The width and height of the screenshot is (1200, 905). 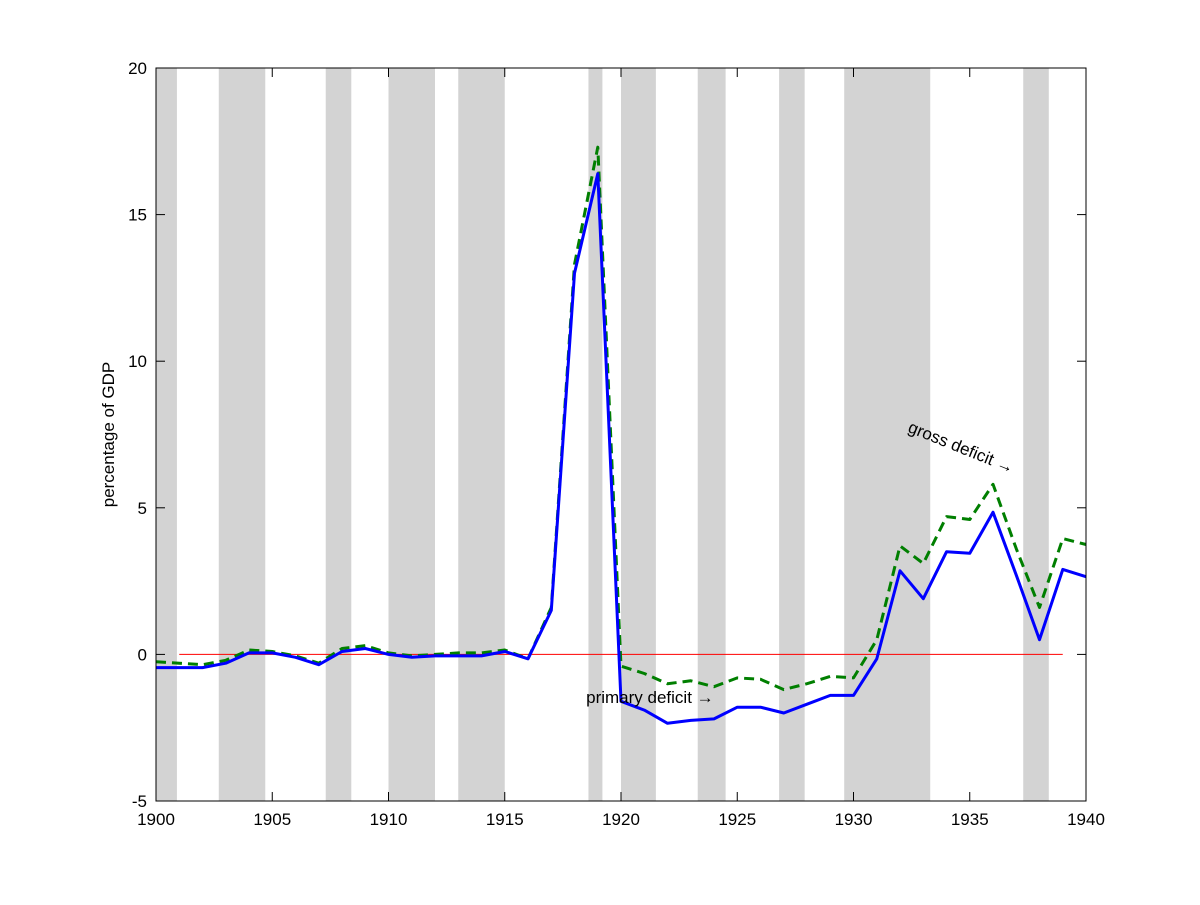 I want to click on y-tick-label-20: 20, so click(x=137, y=68).